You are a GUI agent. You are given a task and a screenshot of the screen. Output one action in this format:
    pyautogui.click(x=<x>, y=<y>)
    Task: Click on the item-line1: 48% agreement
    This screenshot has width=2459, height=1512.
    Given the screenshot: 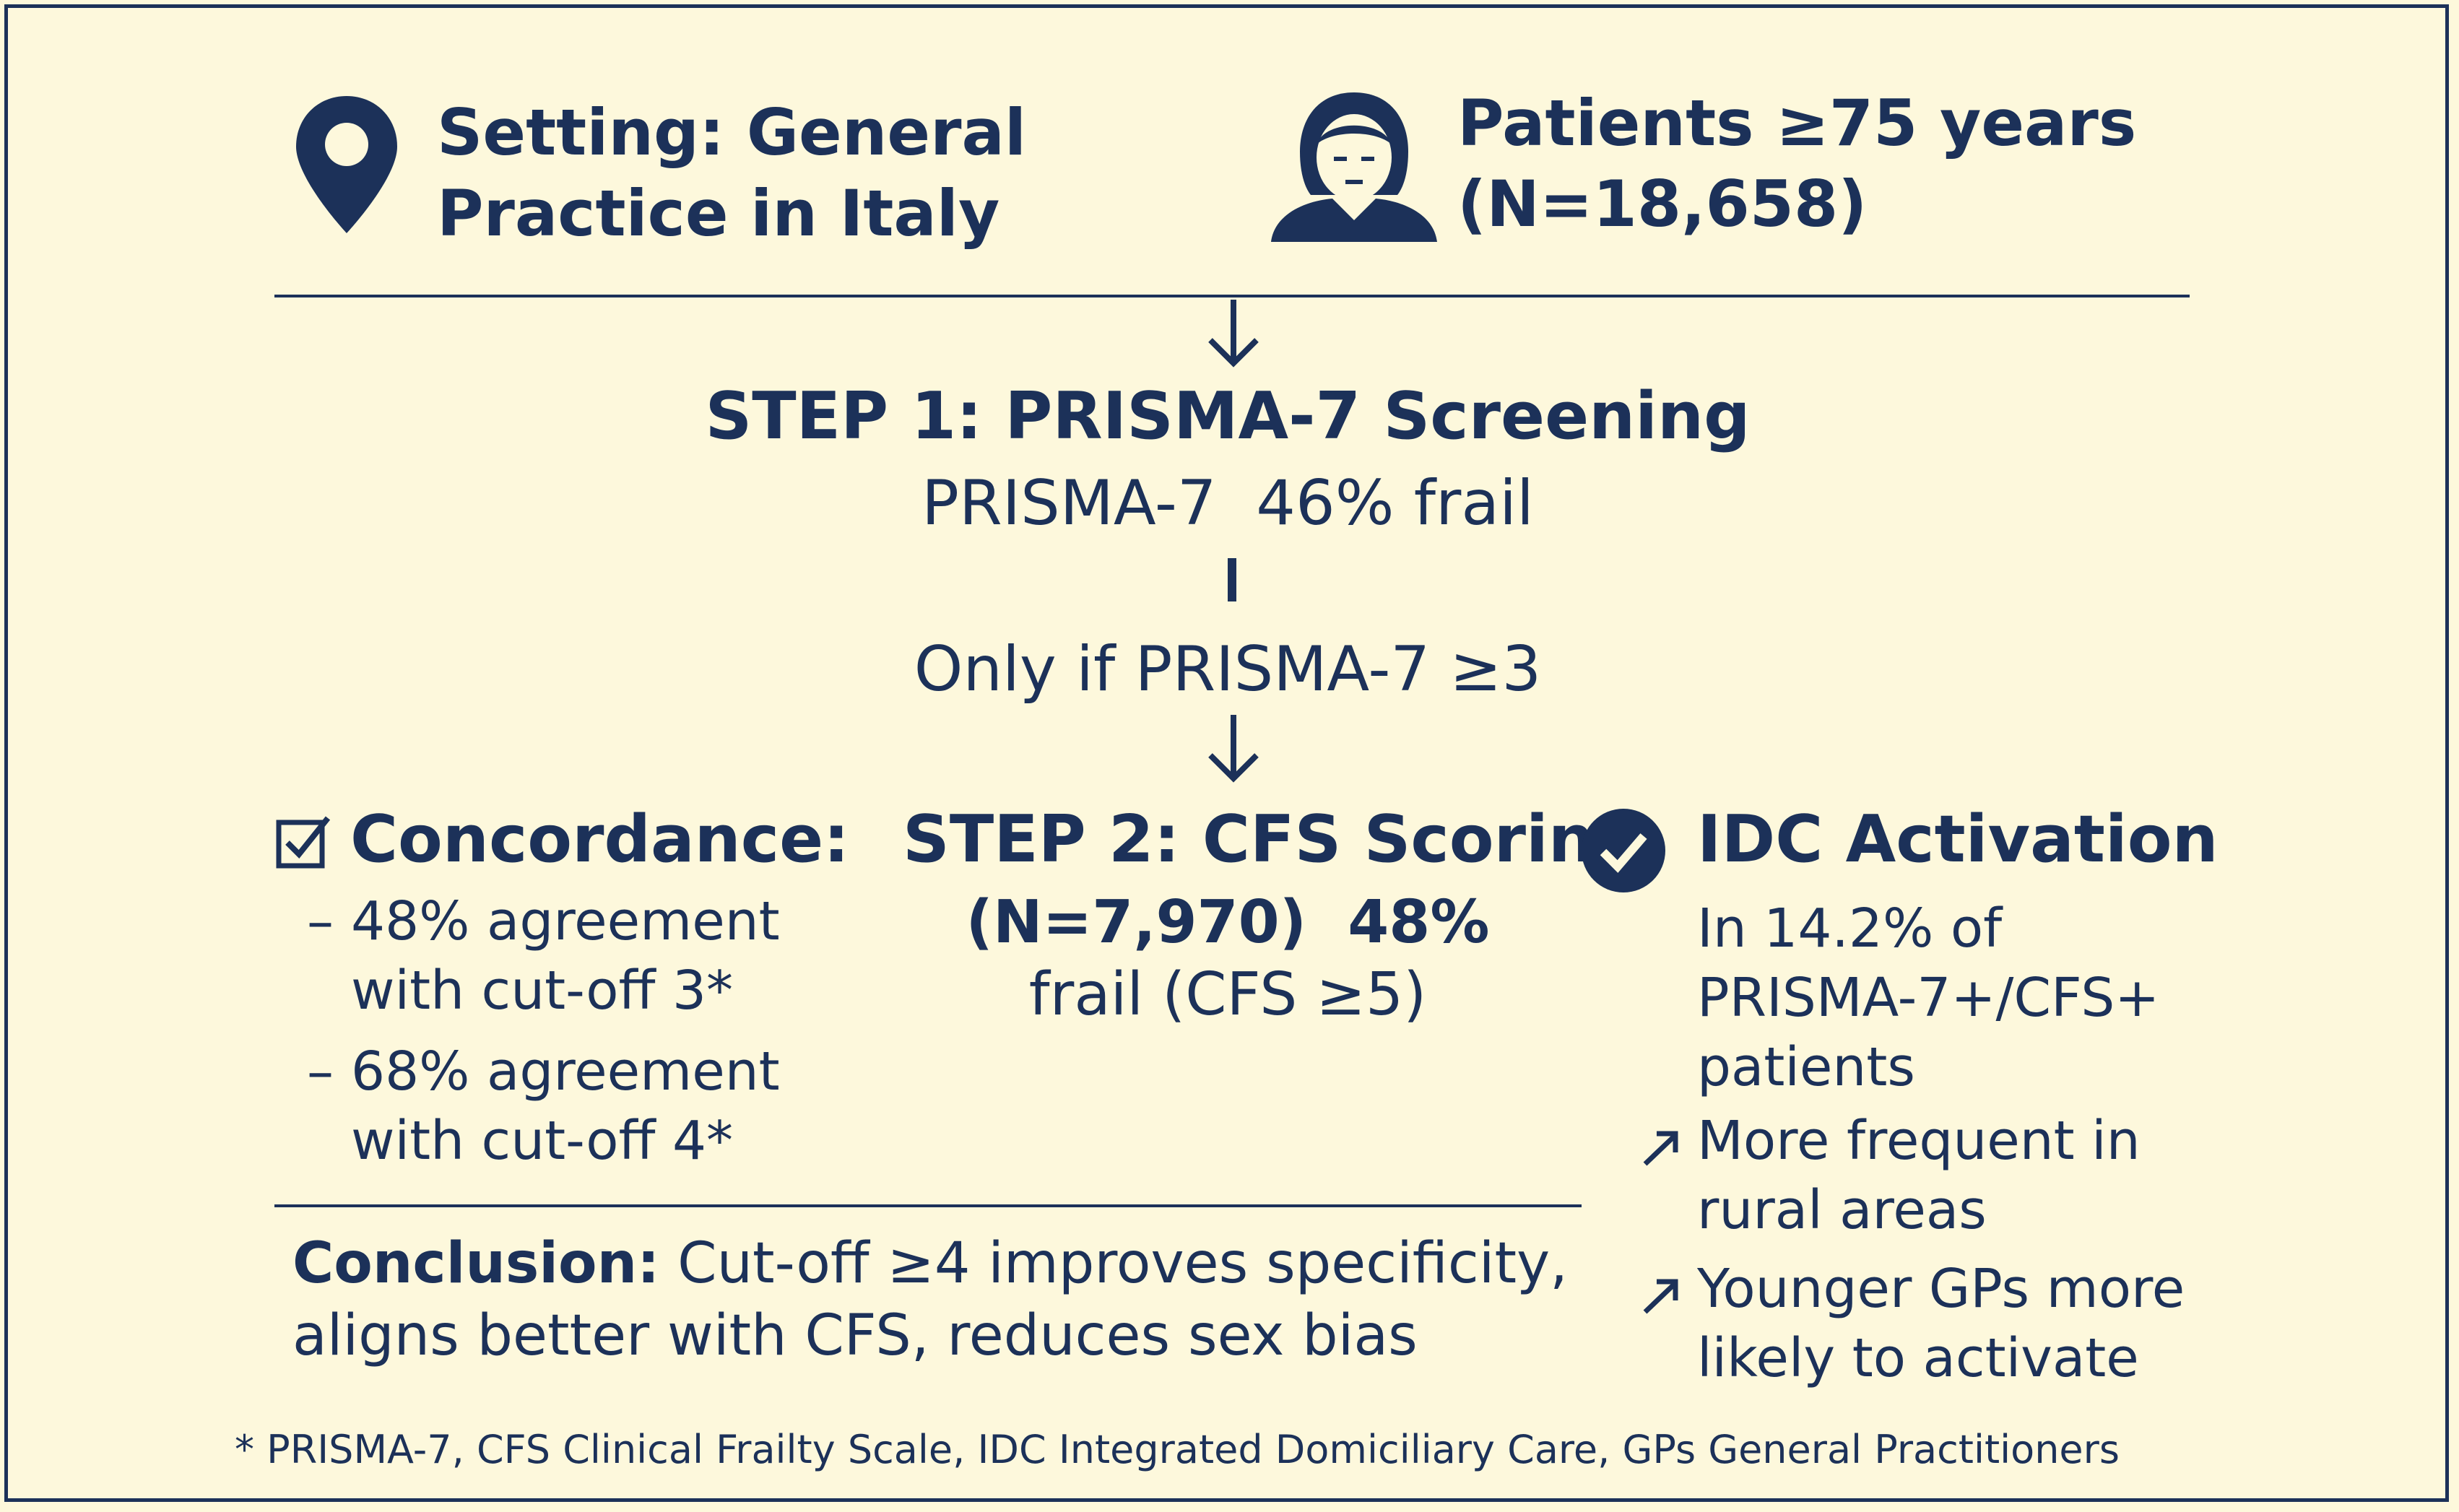 What is the action you would take?
    pyautogui.click(x=565, y=921)
    